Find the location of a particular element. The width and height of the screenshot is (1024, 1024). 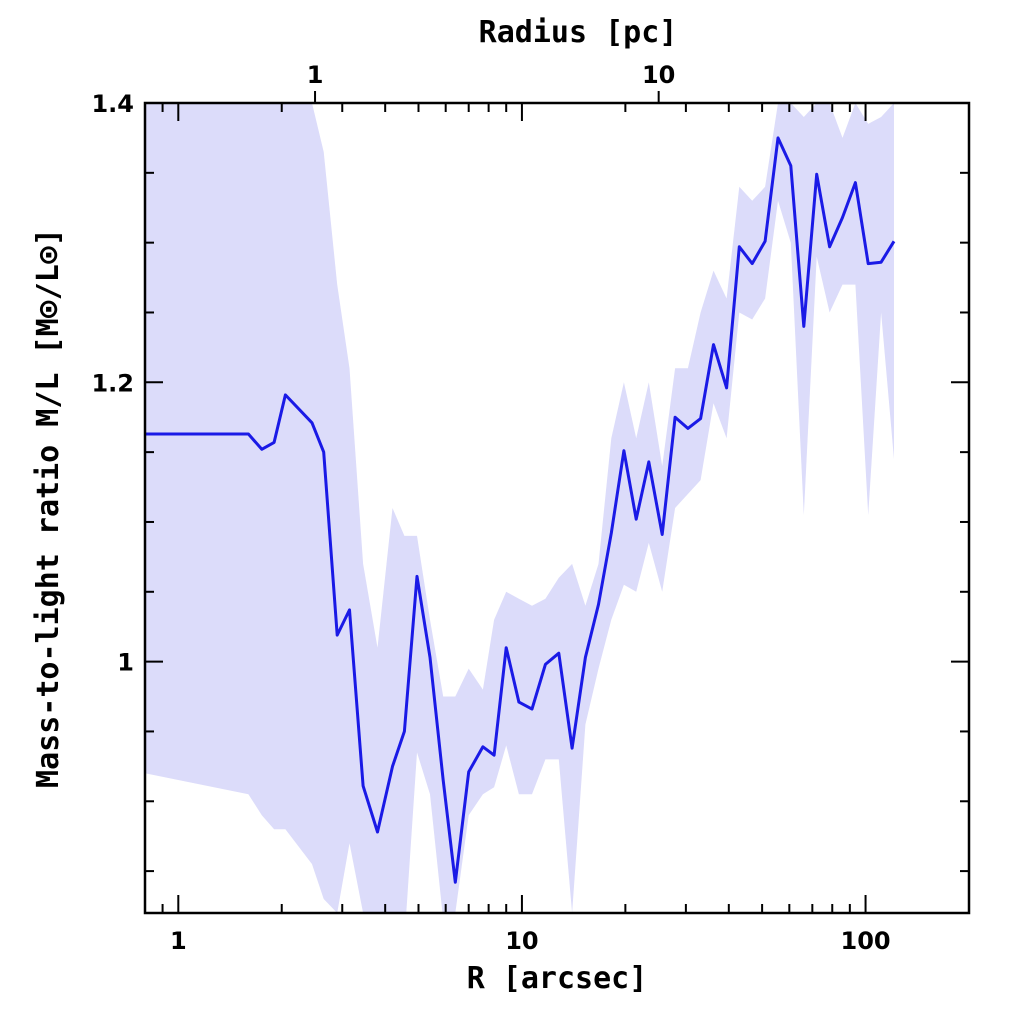

top-axis-title: Radius [pc] is located at coordinates (578, 32).